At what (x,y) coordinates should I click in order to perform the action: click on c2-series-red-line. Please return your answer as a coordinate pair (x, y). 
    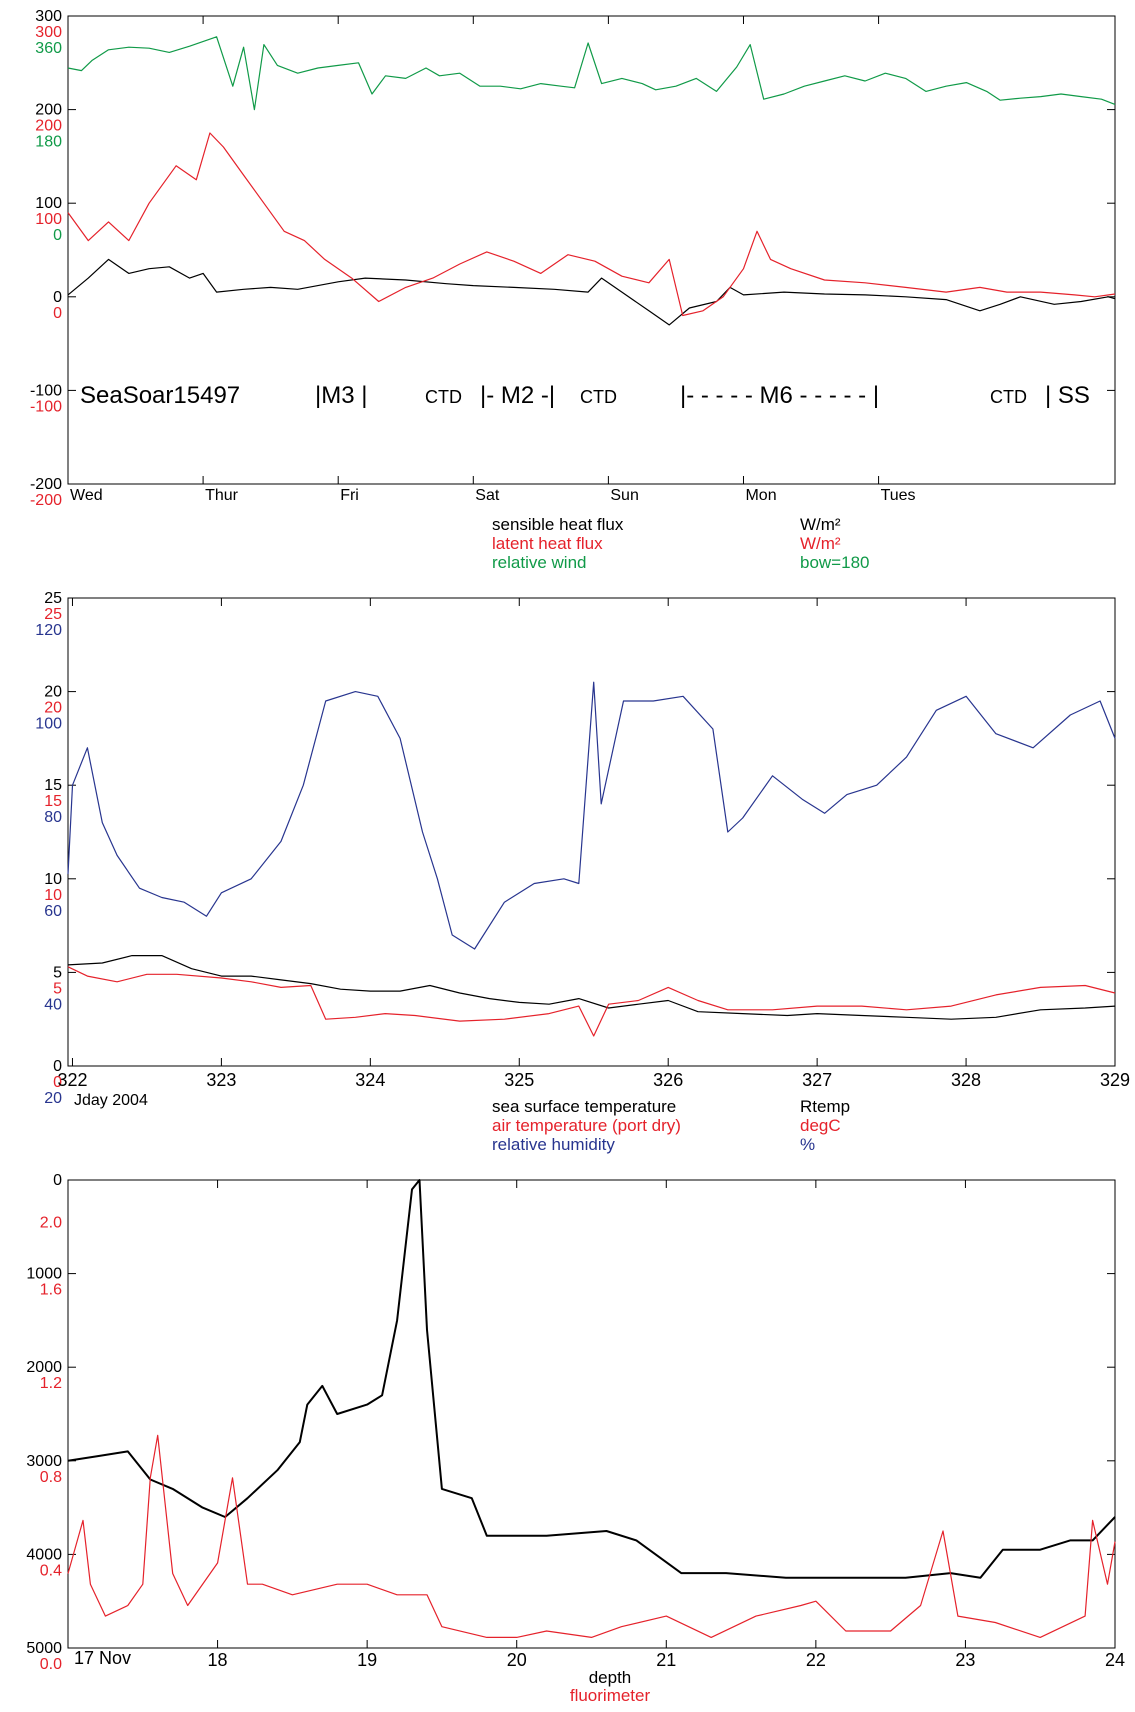
    Looking at the image, I should click on (591, 1001).